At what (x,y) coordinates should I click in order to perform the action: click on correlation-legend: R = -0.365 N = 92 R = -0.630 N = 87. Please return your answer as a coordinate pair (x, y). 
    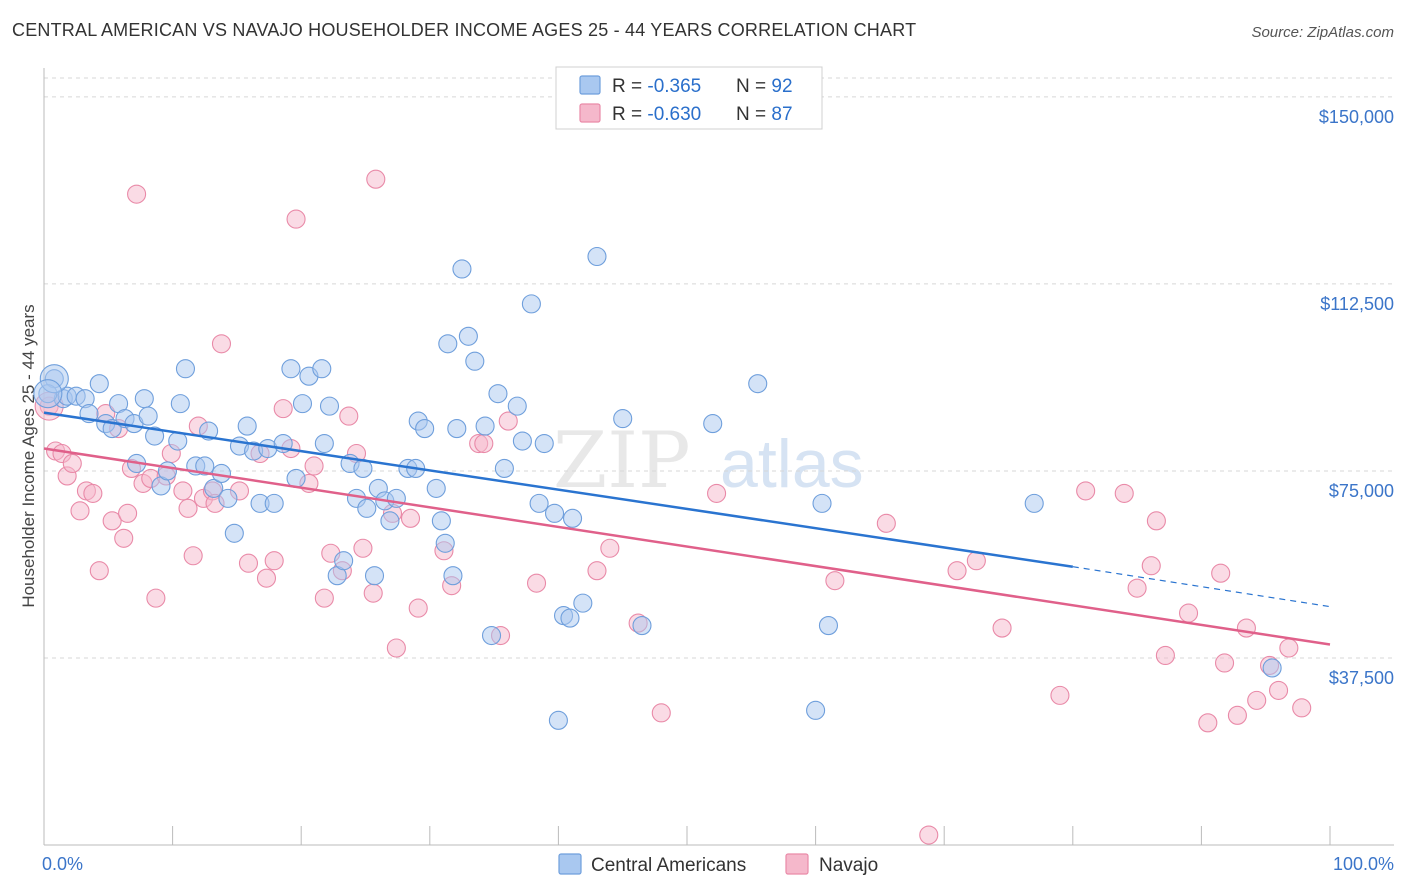
    Looking at the image, I should click on (689, 98).